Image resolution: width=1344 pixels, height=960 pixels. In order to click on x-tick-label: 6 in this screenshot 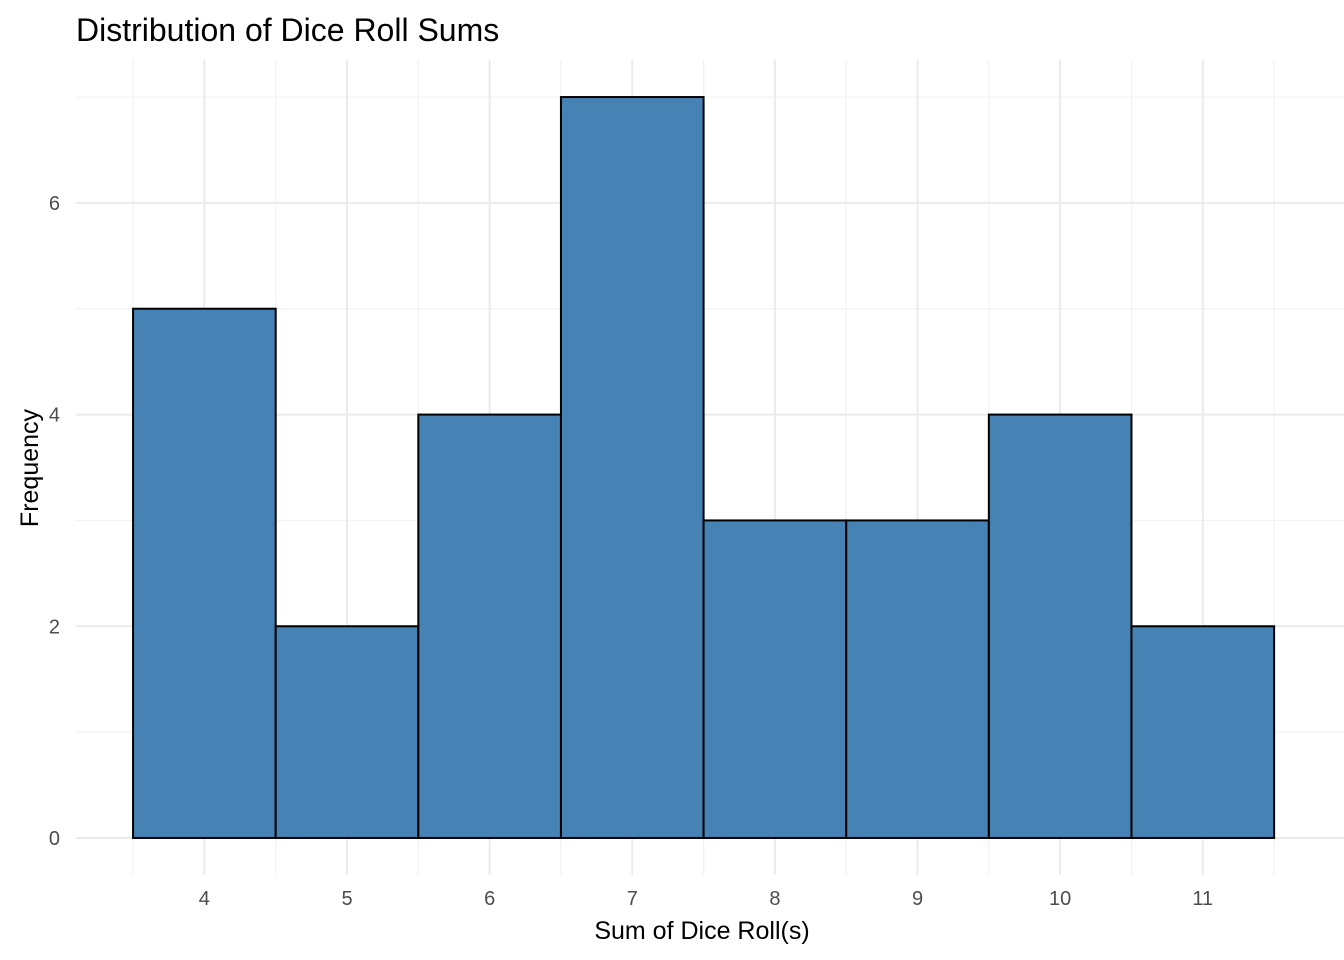, I will do `click(489, 899)`.